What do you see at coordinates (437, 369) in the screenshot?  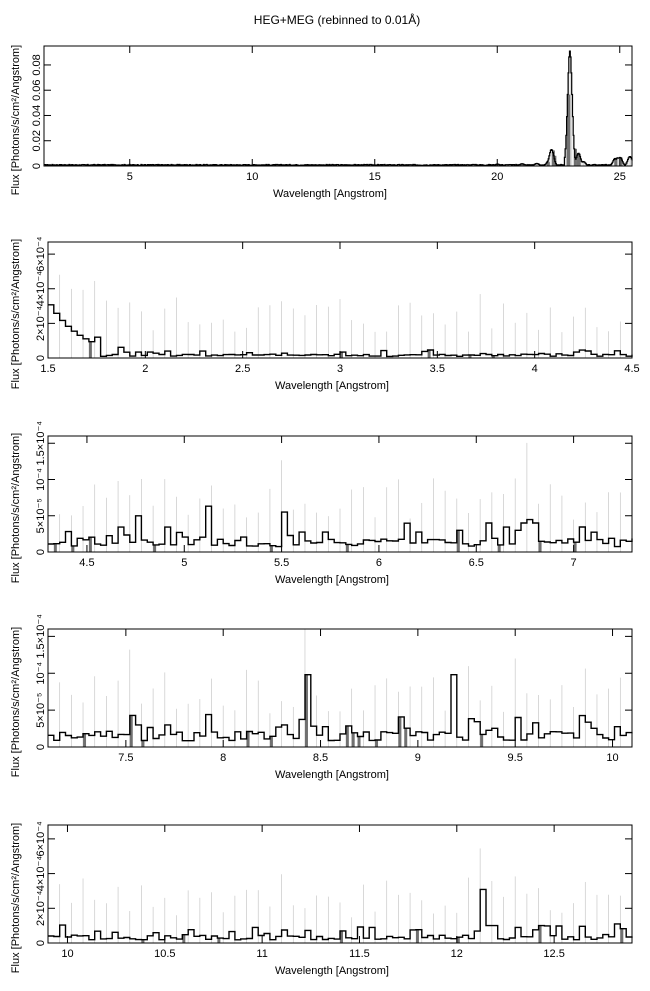 I see `x-tick-label: 3.5` at bounding box center [437, 369].